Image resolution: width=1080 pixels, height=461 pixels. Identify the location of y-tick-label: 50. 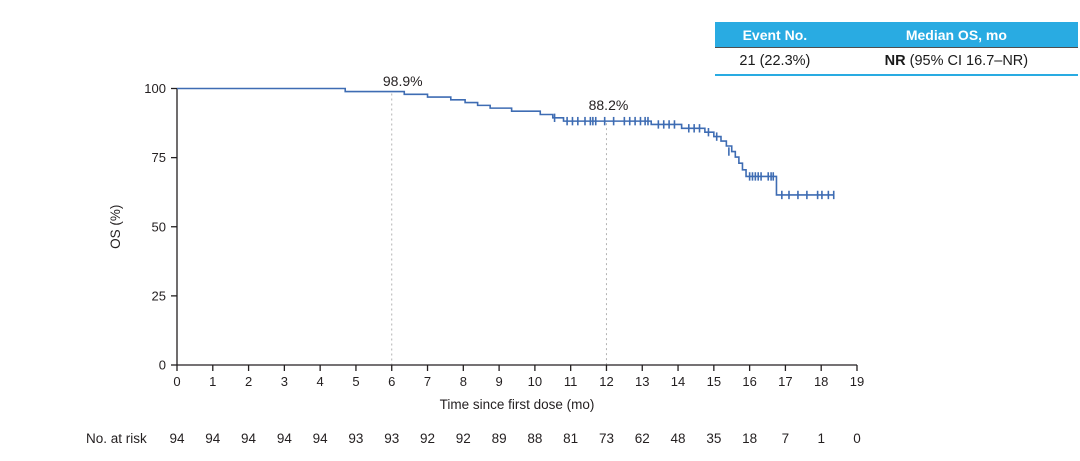
(159, 226).